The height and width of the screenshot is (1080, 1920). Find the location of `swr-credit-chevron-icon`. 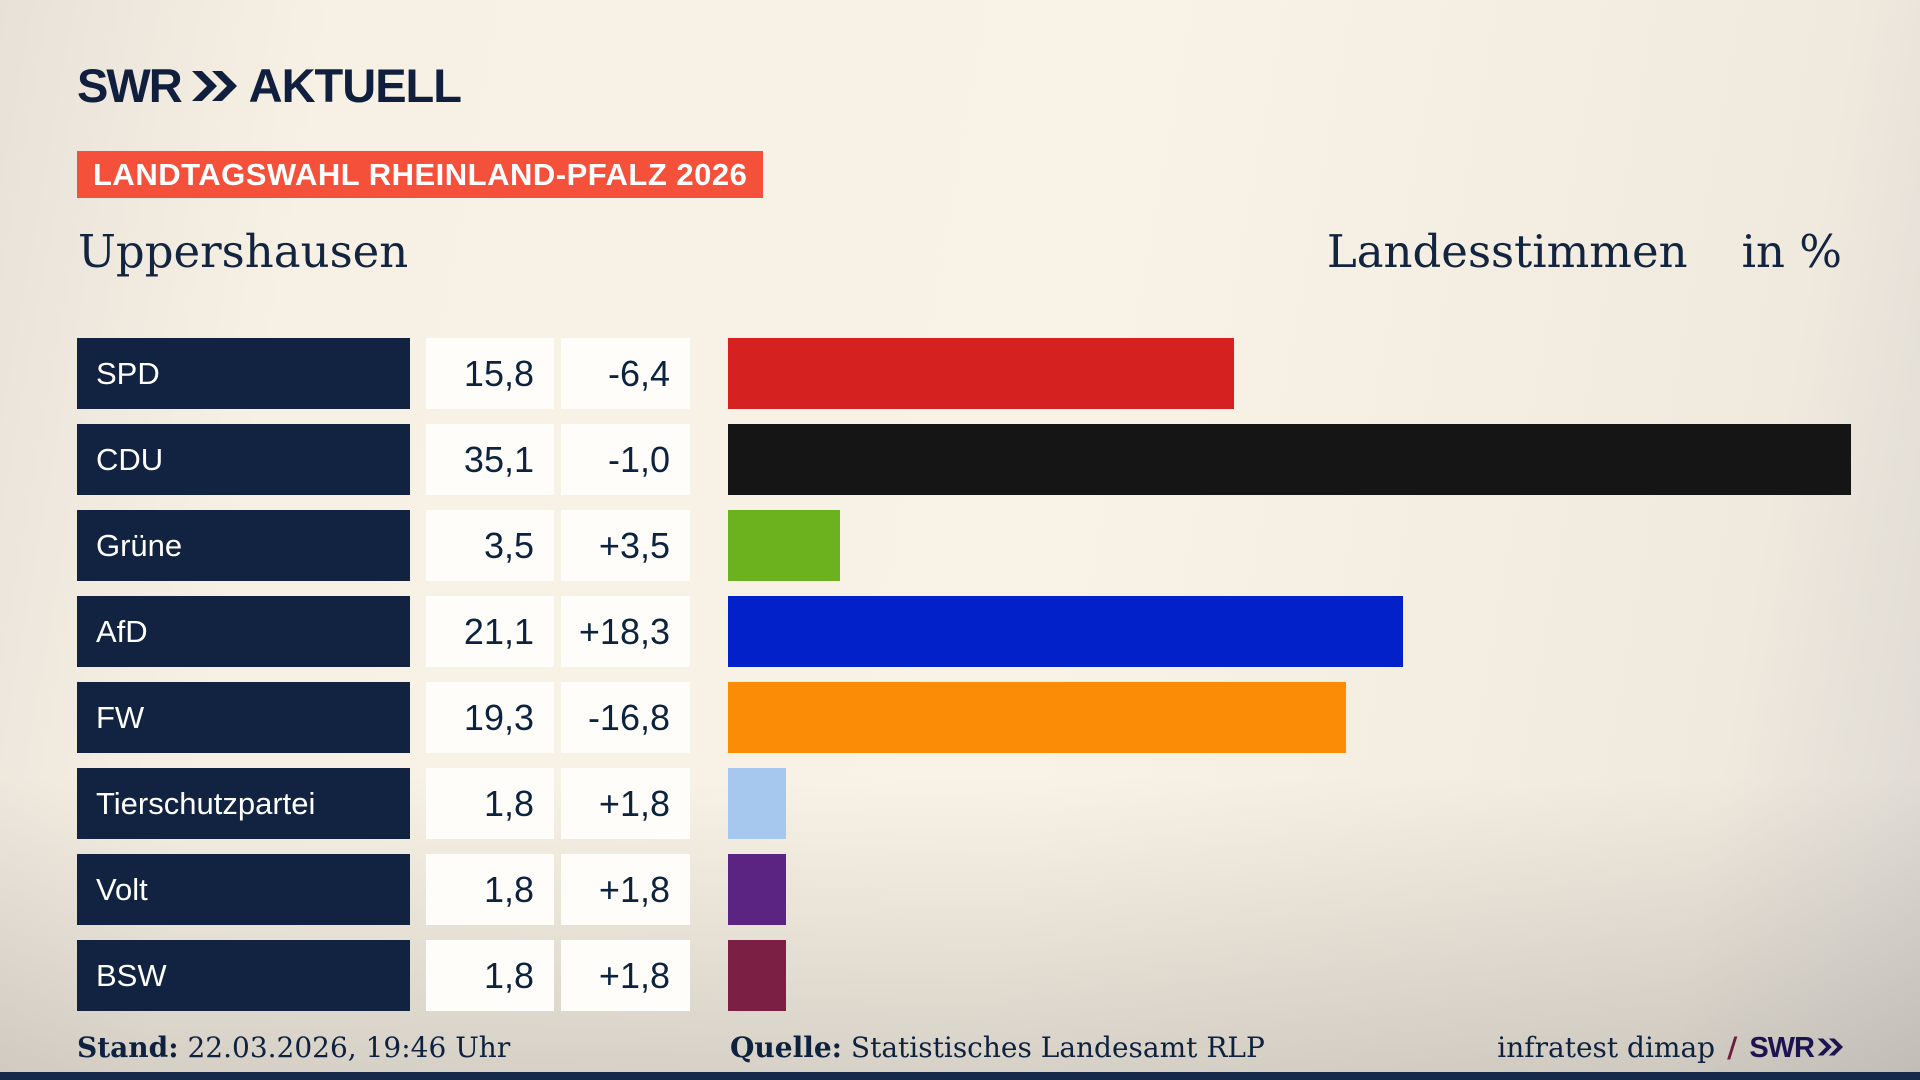

swr-credit-chevron-icon is located at coordinates (1830, 1048).